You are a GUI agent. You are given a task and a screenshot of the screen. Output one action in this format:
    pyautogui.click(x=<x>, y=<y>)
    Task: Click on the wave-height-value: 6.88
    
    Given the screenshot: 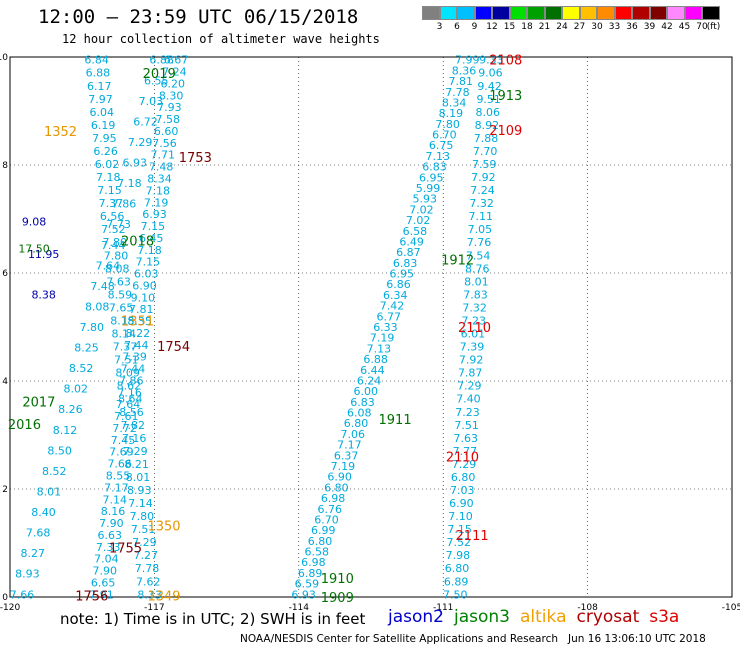 What is the action you would take?
    pyautogui.click(x=161, y=60)
    